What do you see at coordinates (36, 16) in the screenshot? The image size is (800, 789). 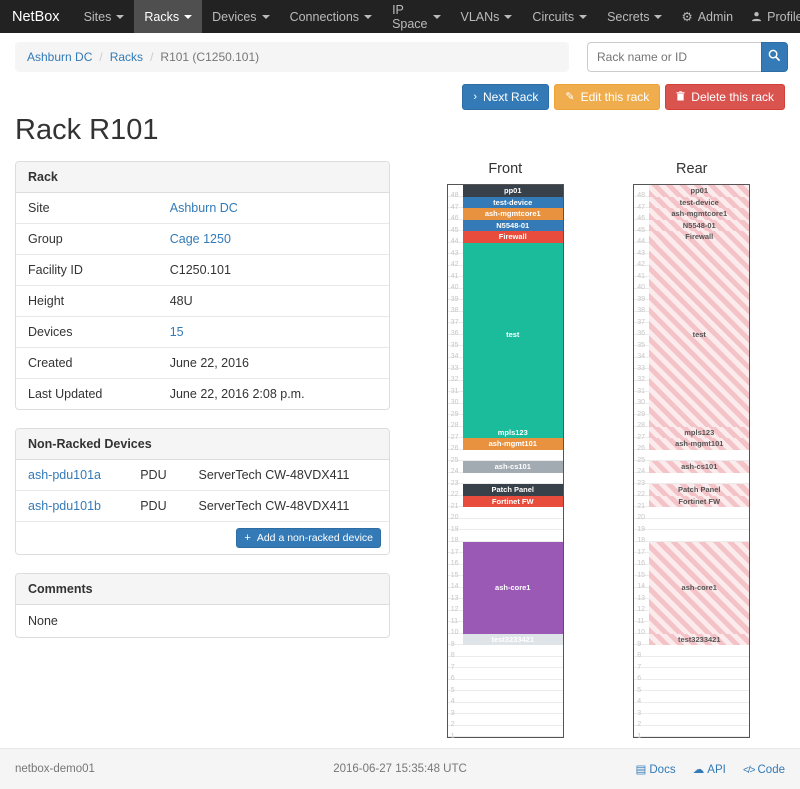 I see `brand: NetBox` at bounding box center [36, 16].